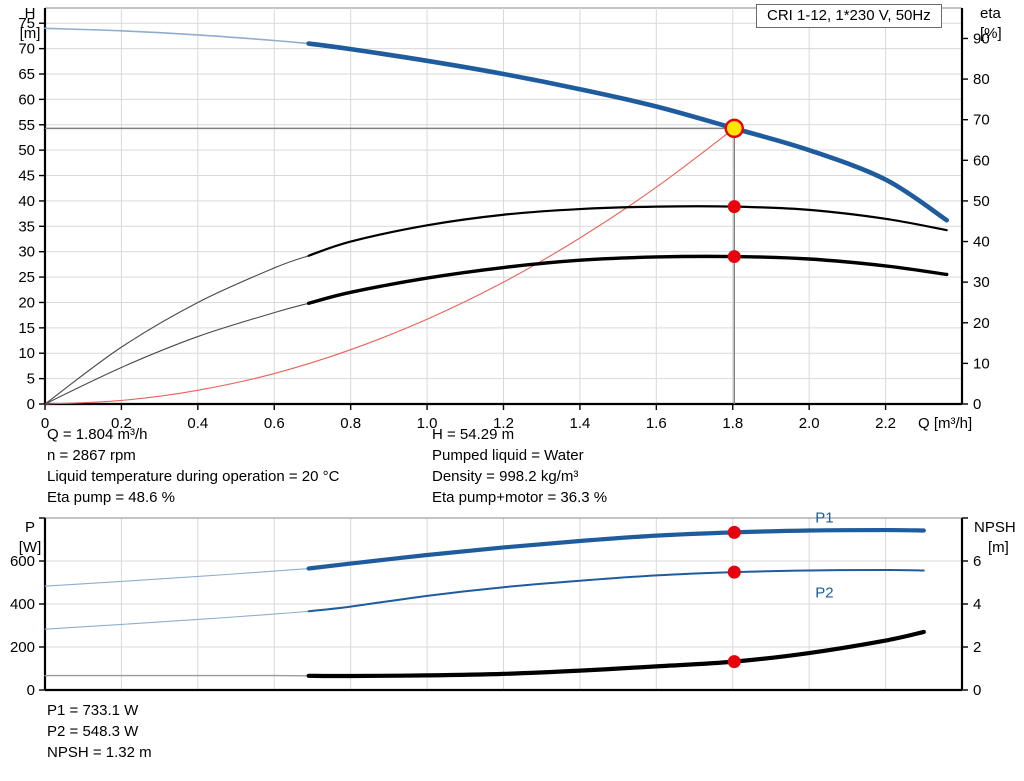 The height and width of the screenshot is (781, 1024). What do you see at coordinates (177, 36) in the screenshot?
I see `head-curve-thin` at bounding box center [177, 36].